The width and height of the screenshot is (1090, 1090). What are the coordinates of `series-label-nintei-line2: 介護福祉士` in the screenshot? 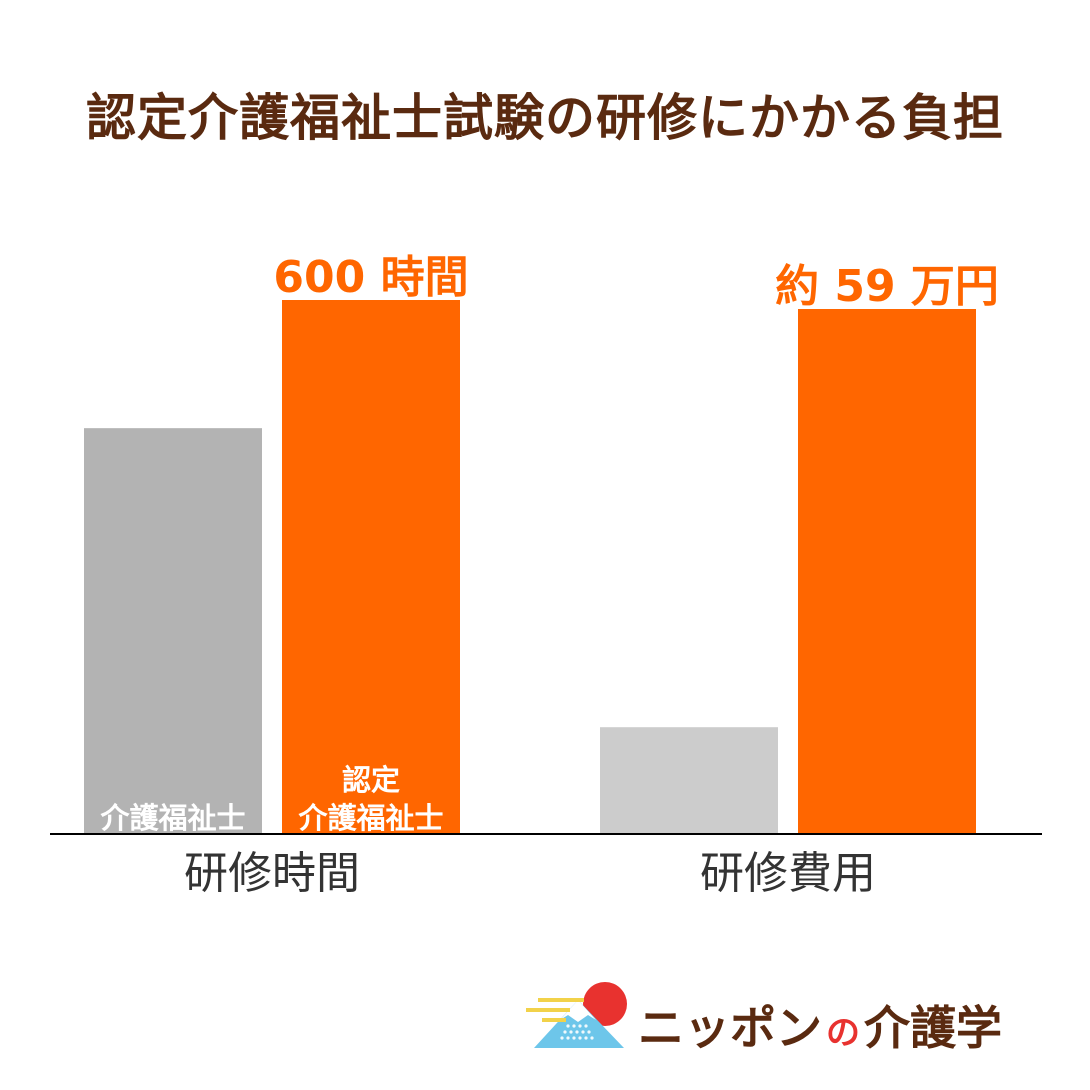 It's located at (370, 818).